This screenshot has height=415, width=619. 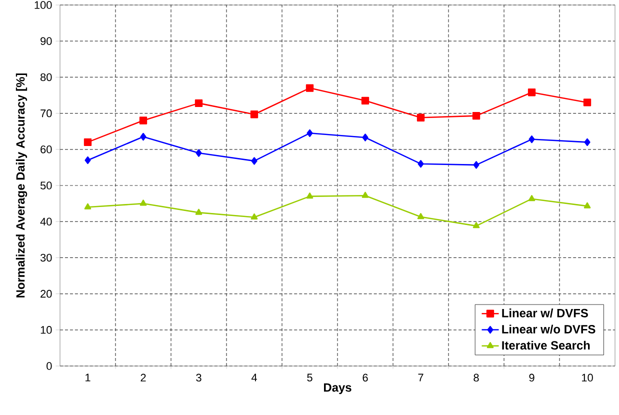 What do you see at coordinates (338, 388) in the screenshot?
I see `x-axis-title: Days` at bounding box center [338, 388].